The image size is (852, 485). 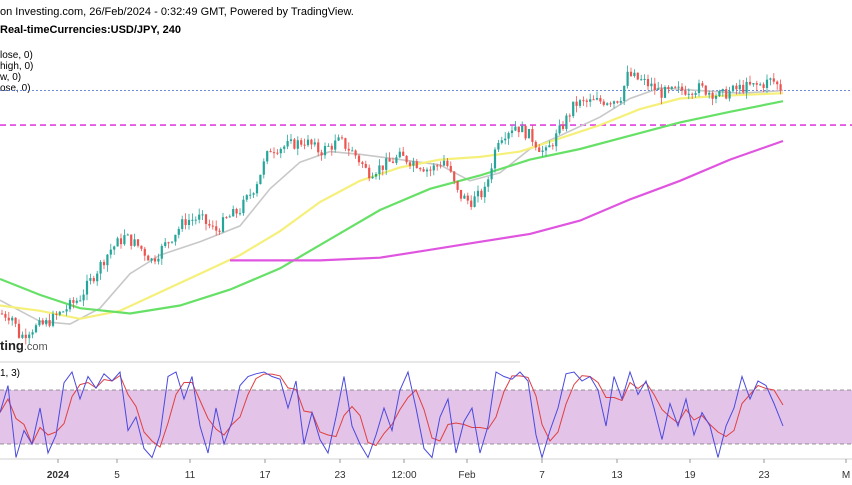 What do you see at coordinates (617, 475) in the screenshot?
I see `x-tick-label: 13` at bounding box center [617, 475].